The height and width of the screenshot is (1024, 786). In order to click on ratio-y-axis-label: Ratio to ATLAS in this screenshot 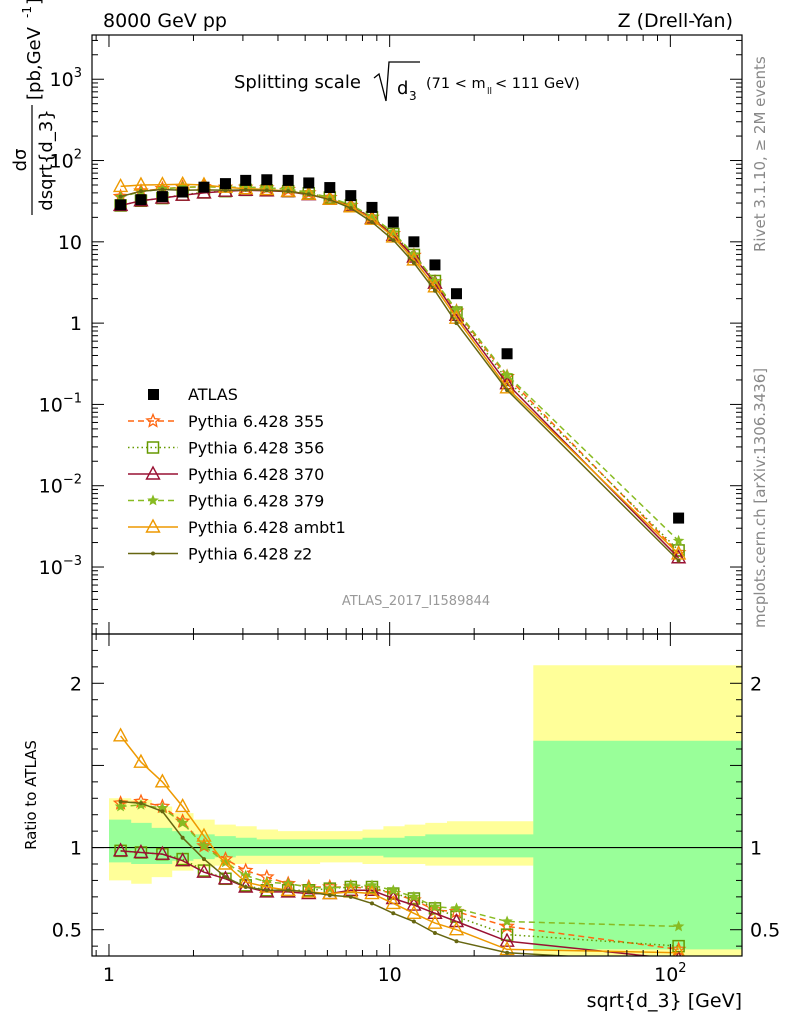, I will do `click(31, 795)`.